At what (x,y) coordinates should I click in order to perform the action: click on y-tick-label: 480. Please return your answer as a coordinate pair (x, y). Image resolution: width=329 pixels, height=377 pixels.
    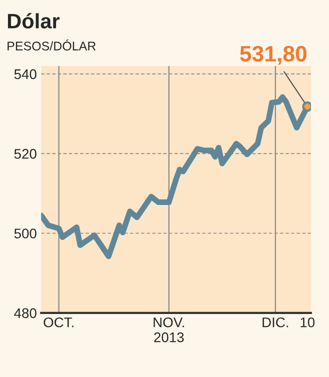
    Looking at the image, I should click on (25, 313).